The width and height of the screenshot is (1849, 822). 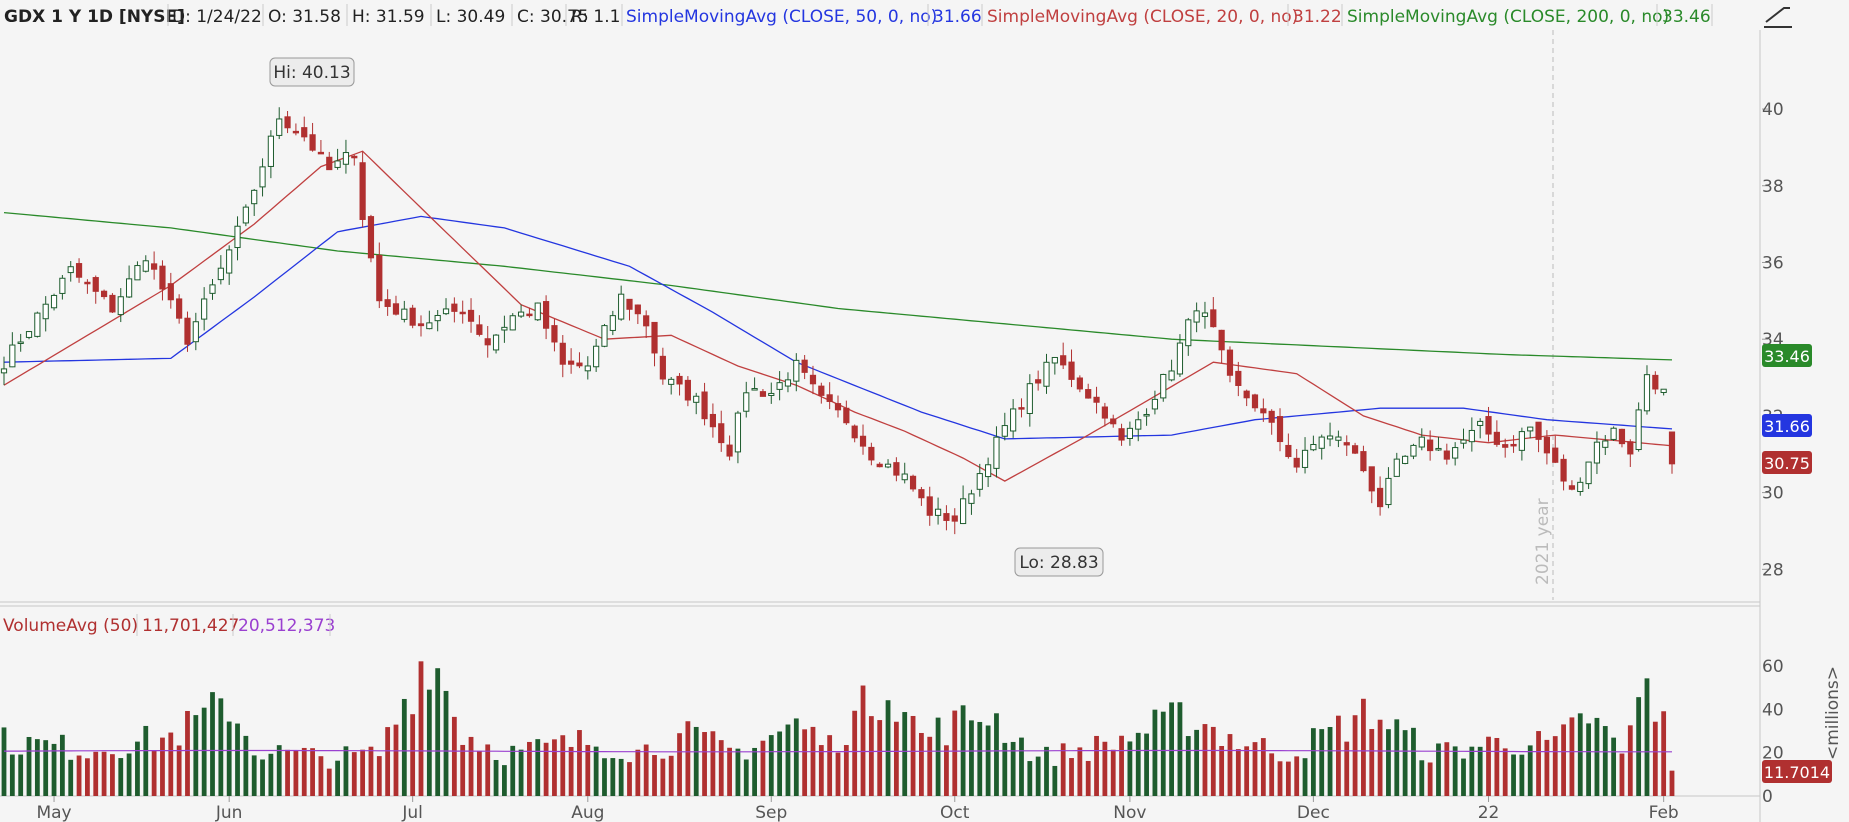 I want to click on volume-bars-layer, so click(x=838, y=728).